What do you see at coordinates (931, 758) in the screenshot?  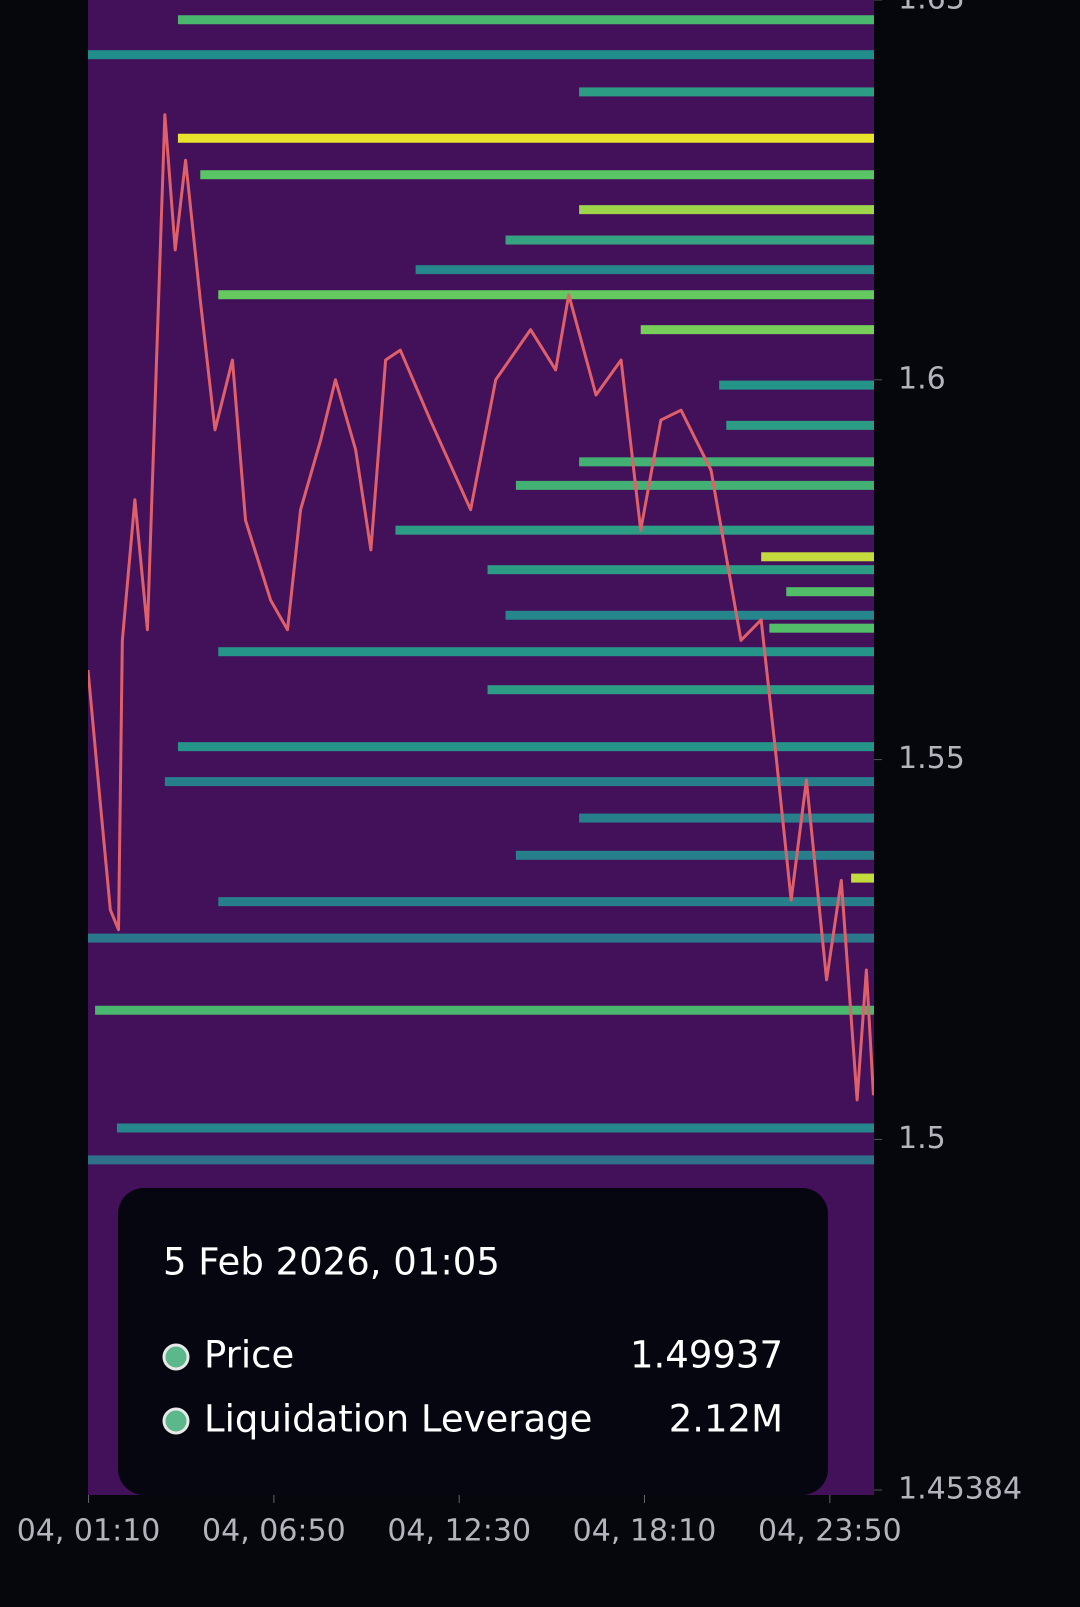 I see `y-tick-label: 1.55` at bounding box center [931, 758].